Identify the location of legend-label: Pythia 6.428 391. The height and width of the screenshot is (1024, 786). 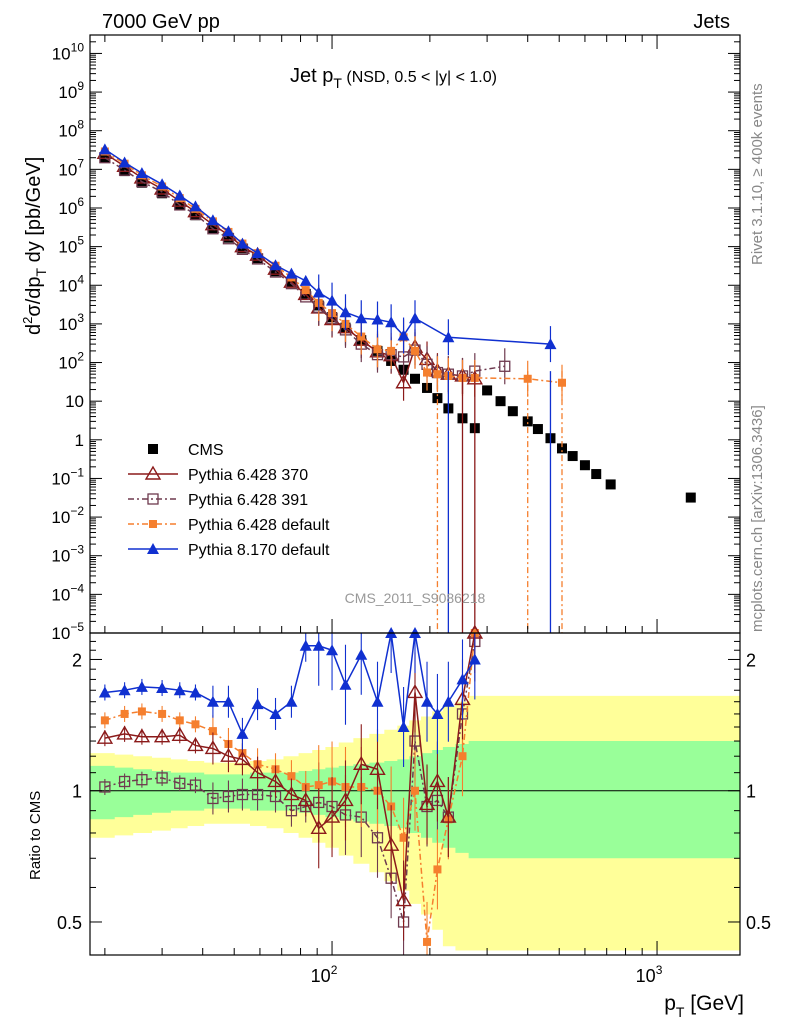
(248, 500).